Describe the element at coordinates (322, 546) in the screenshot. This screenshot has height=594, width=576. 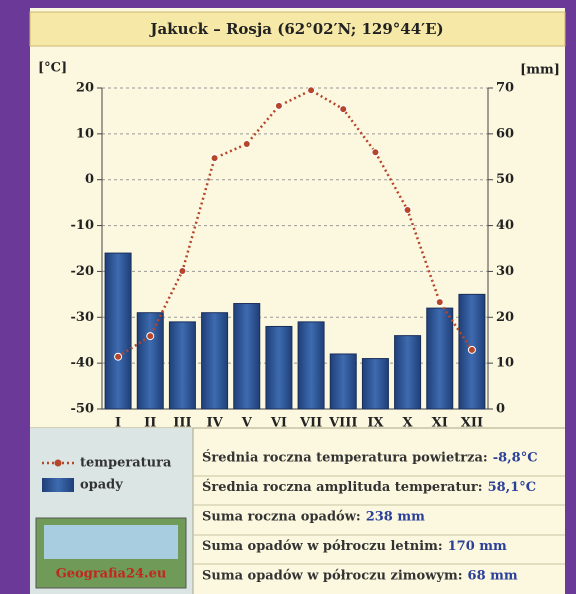
I see `summary-label: Suma opadów w półroczu letnim:` at that location.